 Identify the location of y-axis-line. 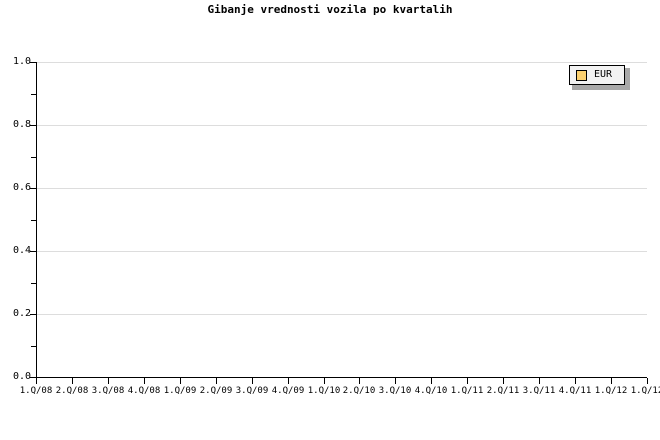
(36, 220).